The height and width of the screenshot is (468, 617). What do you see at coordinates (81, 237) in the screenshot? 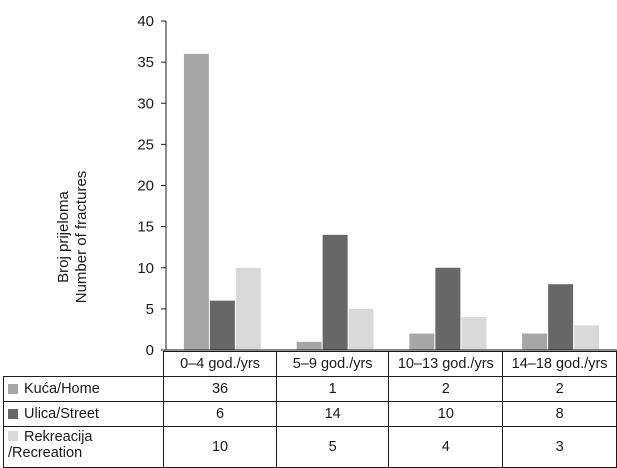
I see `y-axis-label-line-2: Number of fractures` at bounding box center [81, 237].